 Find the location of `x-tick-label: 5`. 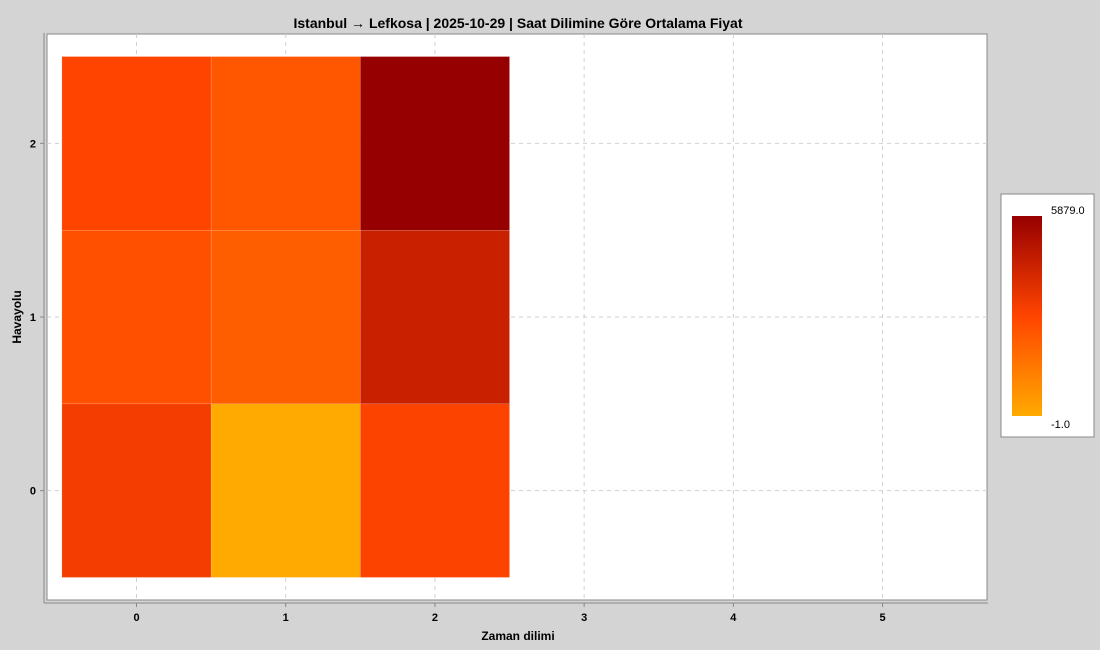

x-tick-label: 5 is located at coordinates (882, 618).